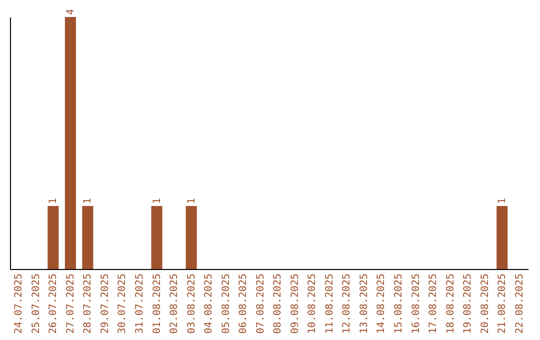 This screenshot has width=540, height=340. What do you see at coordinates (502, 304) in the screenshot?
I see `x-tick-label: 21.08.2025` at bounding box center [502, 304].